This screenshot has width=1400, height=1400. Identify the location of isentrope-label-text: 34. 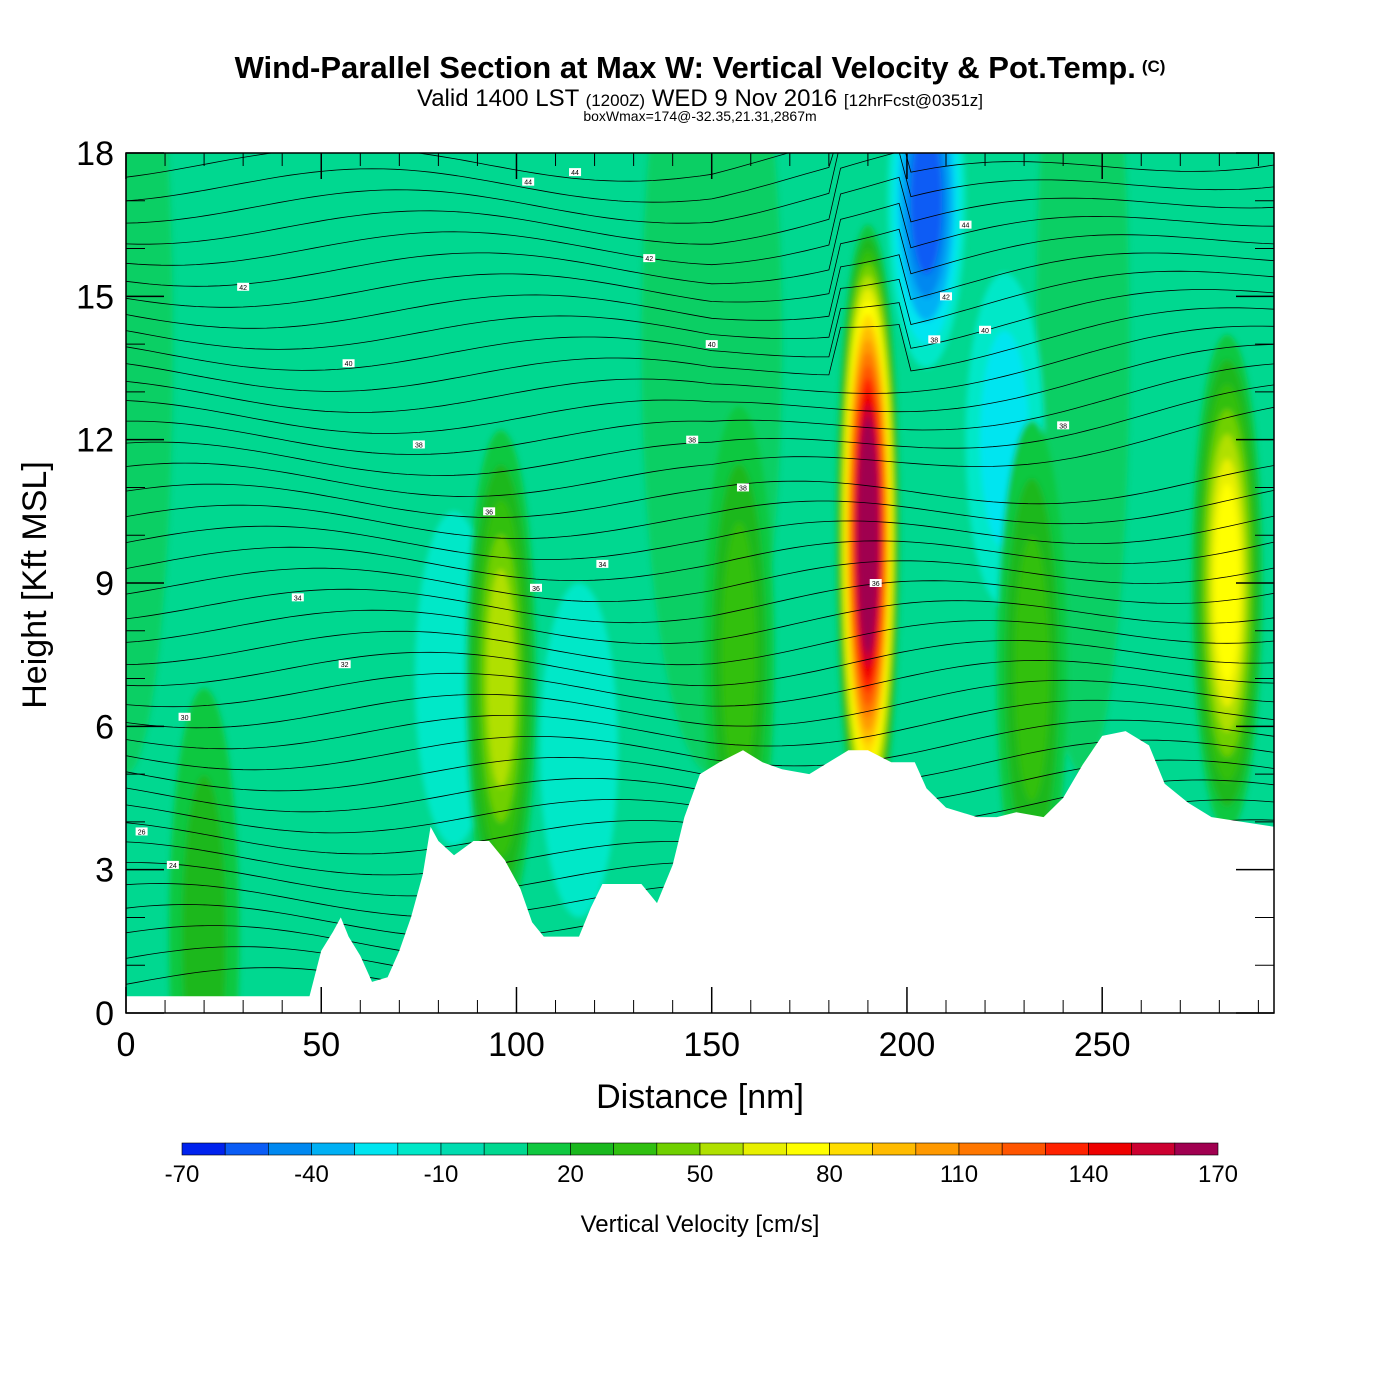
(602, 565).